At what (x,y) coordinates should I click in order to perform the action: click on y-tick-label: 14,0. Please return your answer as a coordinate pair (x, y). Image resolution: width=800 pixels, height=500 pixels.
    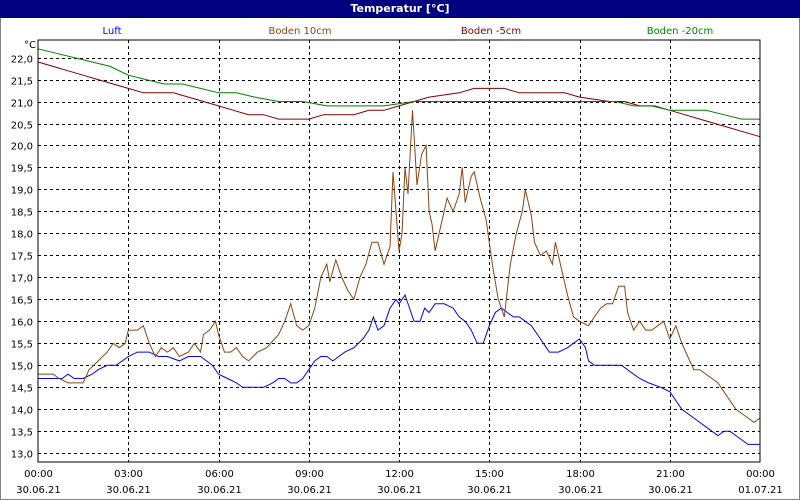
    Looking at the image, I should click on (22, 411).